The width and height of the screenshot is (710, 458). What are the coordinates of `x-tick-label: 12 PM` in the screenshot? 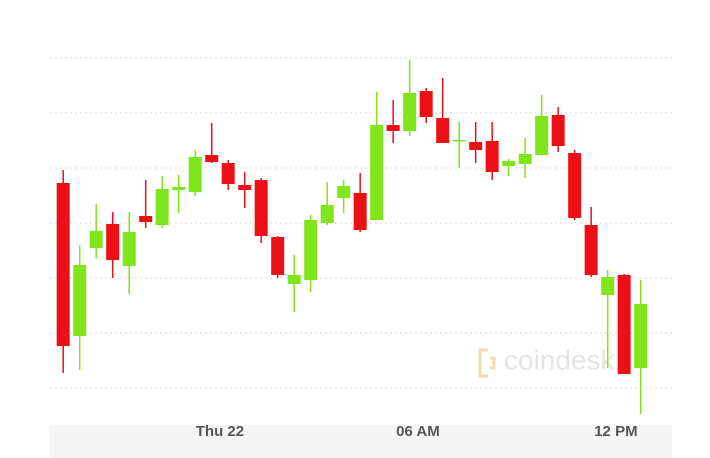 It's located at (615, 431).